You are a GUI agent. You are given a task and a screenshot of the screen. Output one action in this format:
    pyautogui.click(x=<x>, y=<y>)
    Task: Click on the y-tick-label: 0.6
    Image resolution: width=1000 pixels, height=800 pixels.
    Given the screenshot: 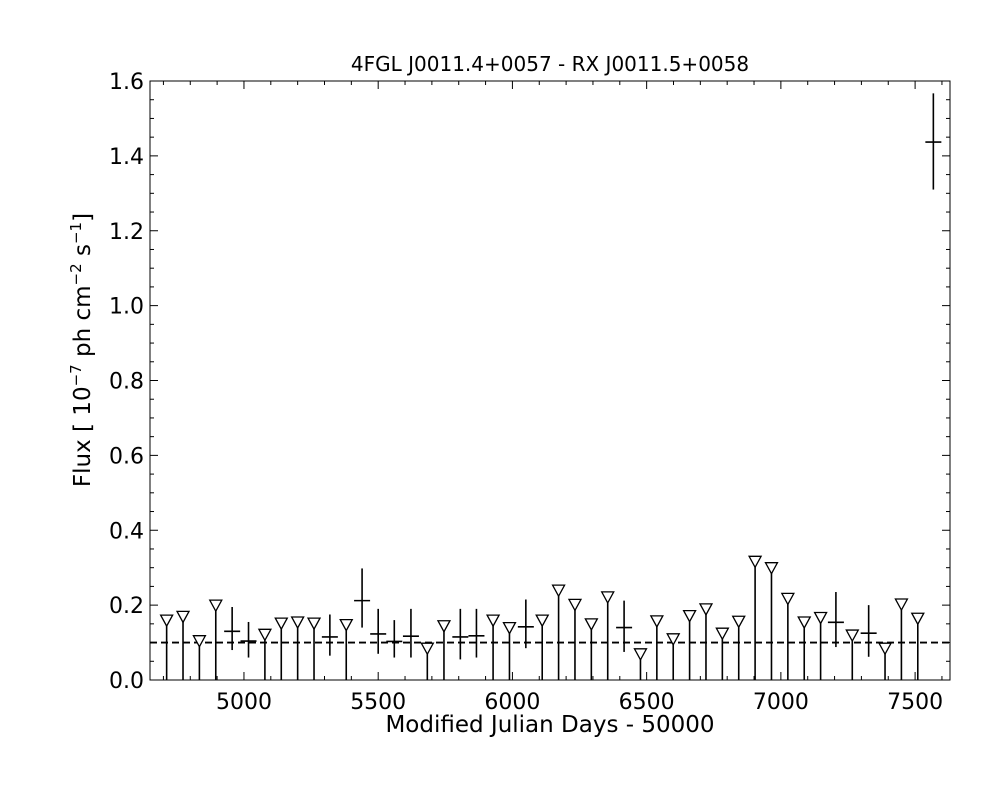 What is the action you would take?
    pyautogui.click(x=126, y=456)
    